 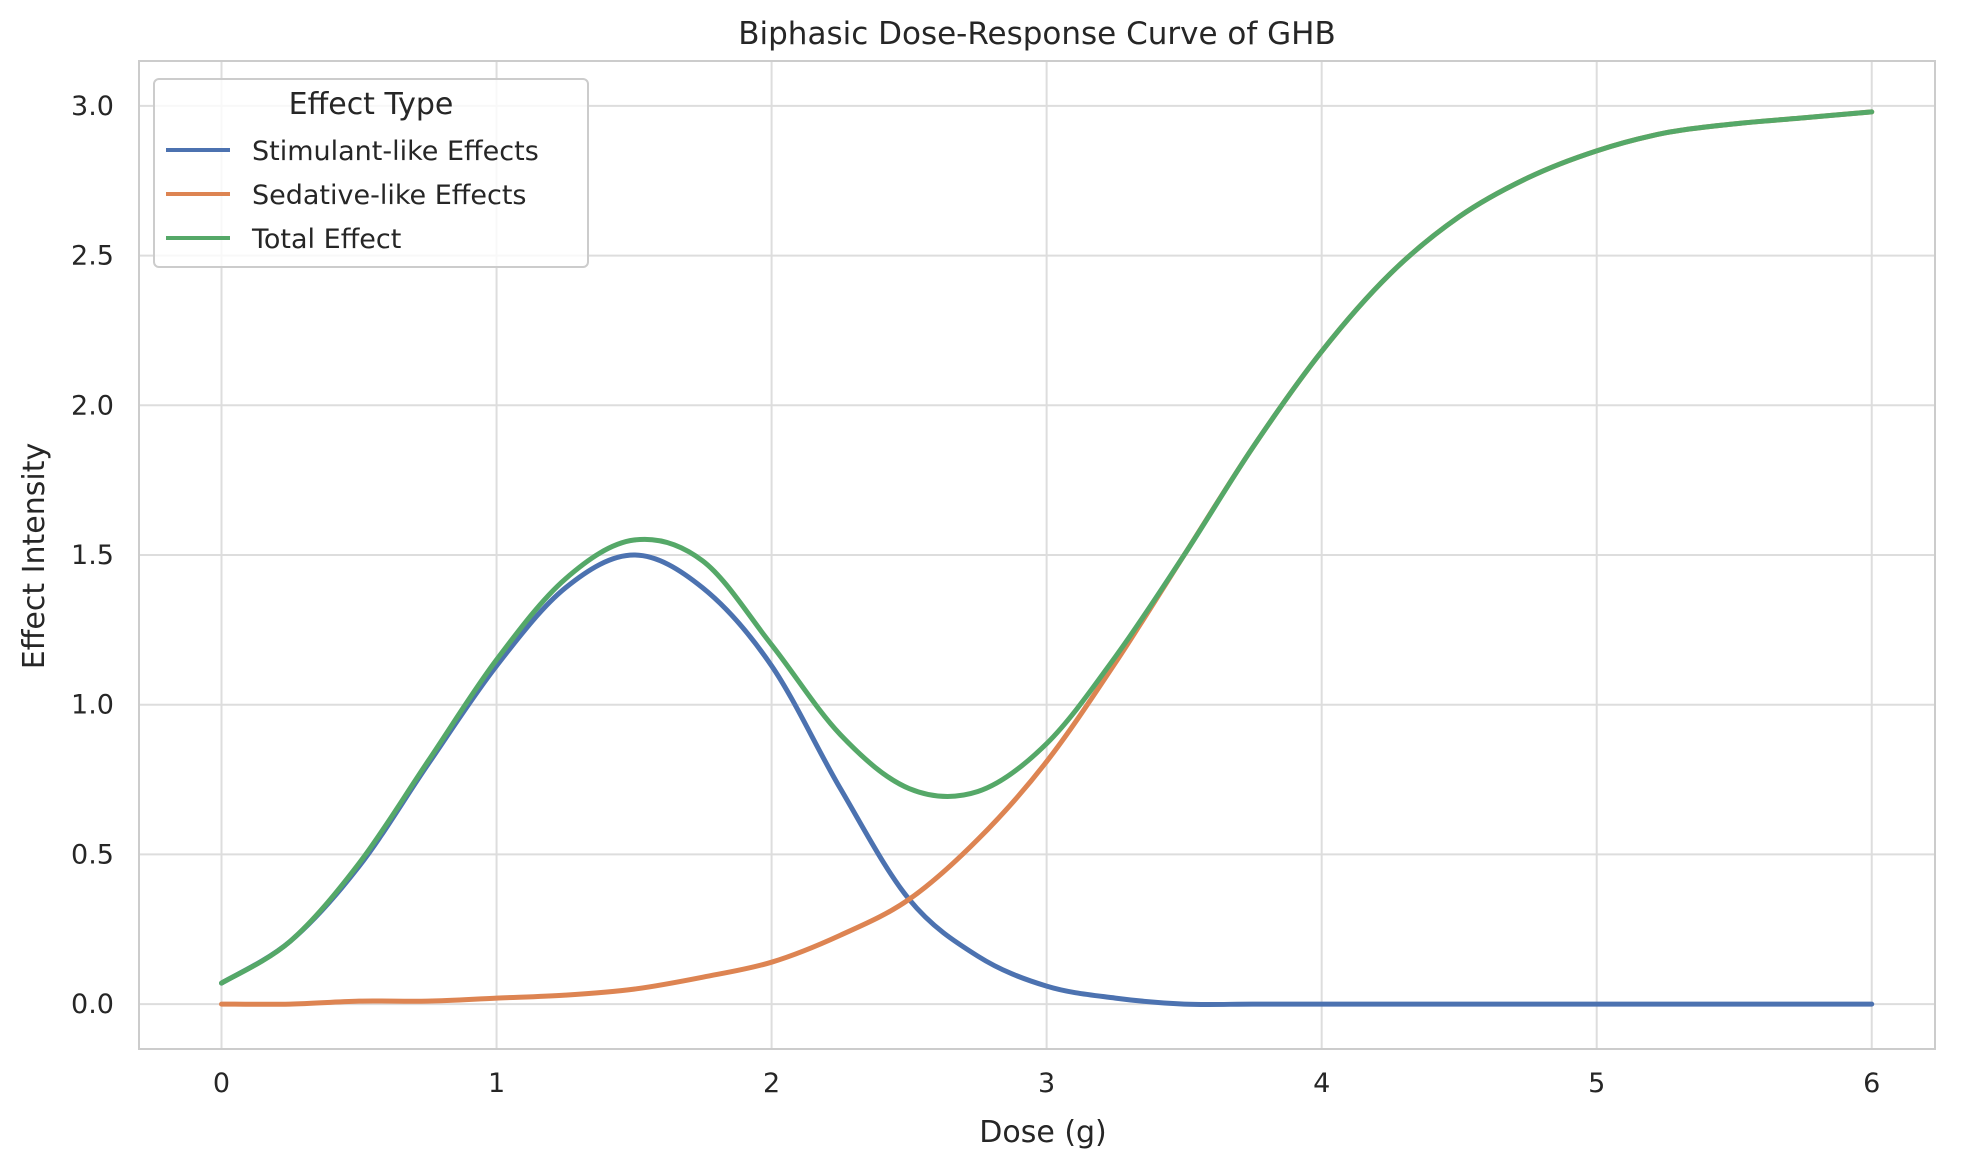 What do you see at coordinates (92, 705) in the screenshot?
I see `y-tick-label: 1.0` at bounding box center [92, 705].